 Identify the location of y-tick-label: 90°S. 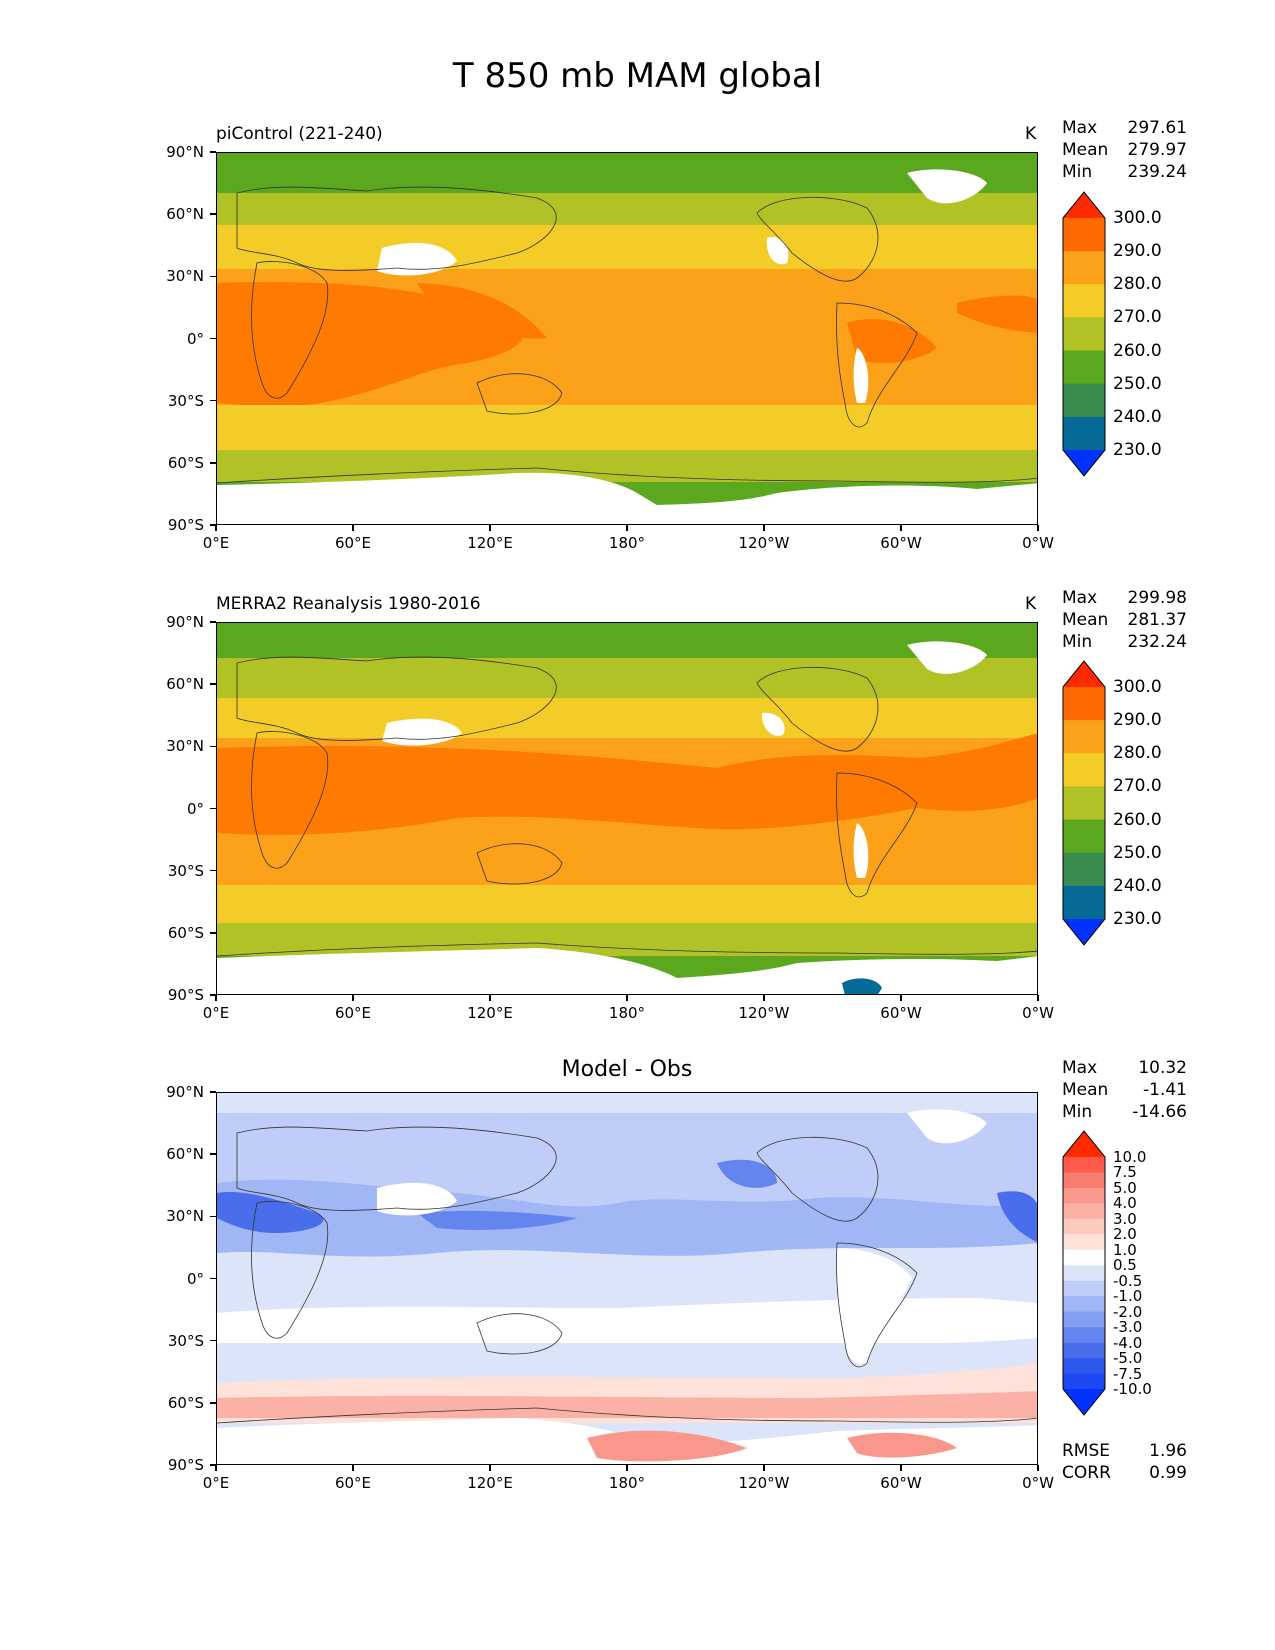
(185, 525).